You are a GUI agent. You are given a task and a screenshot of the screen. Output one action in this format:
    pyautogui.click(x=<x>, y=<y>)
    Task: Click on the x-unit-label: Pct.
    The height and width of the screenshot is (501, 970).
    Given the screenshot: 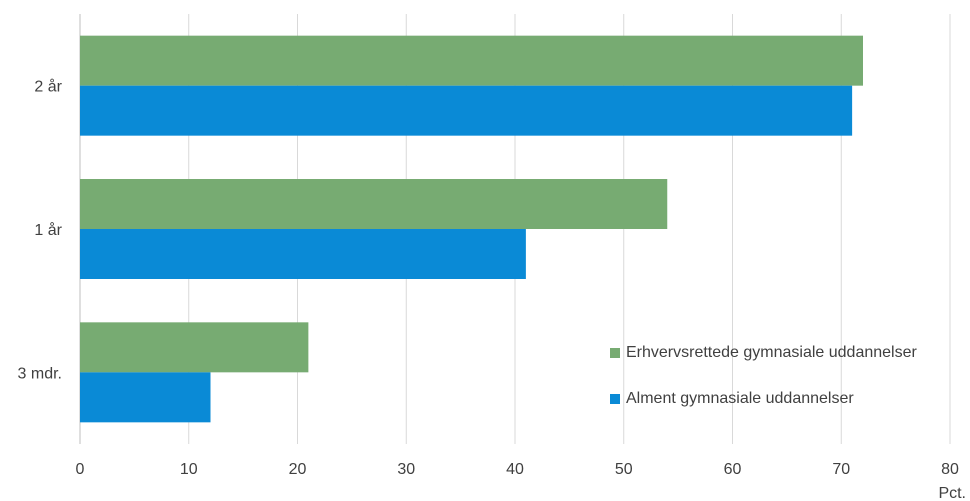 What is the action you would take?
    pyautogui.click(x=952, y=493)
    